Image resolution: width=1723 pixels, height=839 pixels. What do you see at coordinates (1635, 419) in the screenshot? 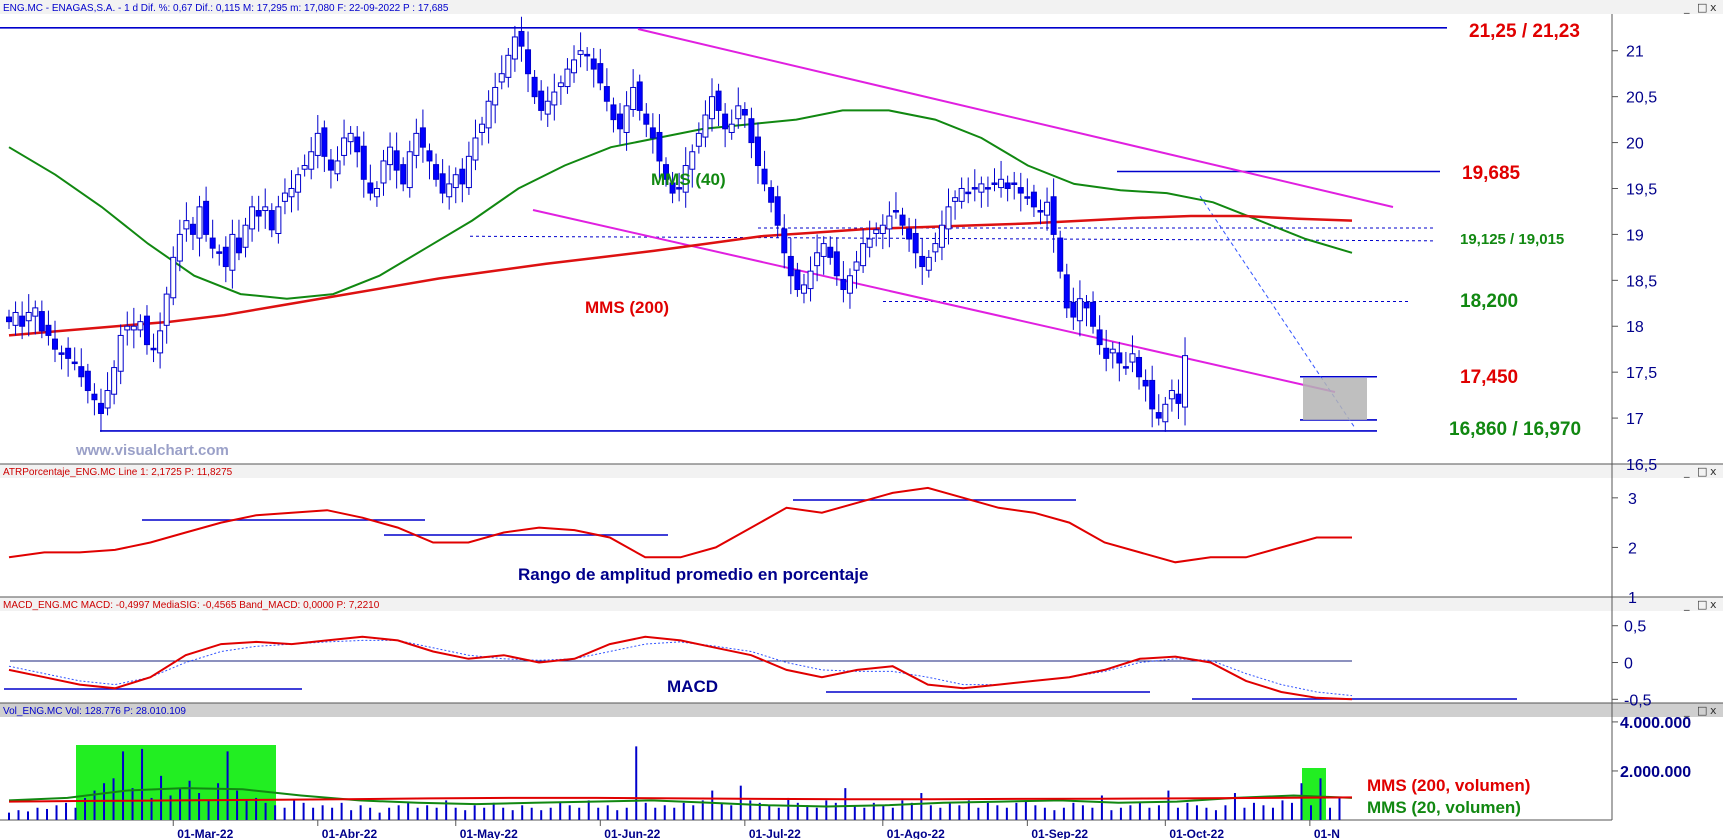
I see `price-tick-label: 17` at bounding box center [1635, 419].